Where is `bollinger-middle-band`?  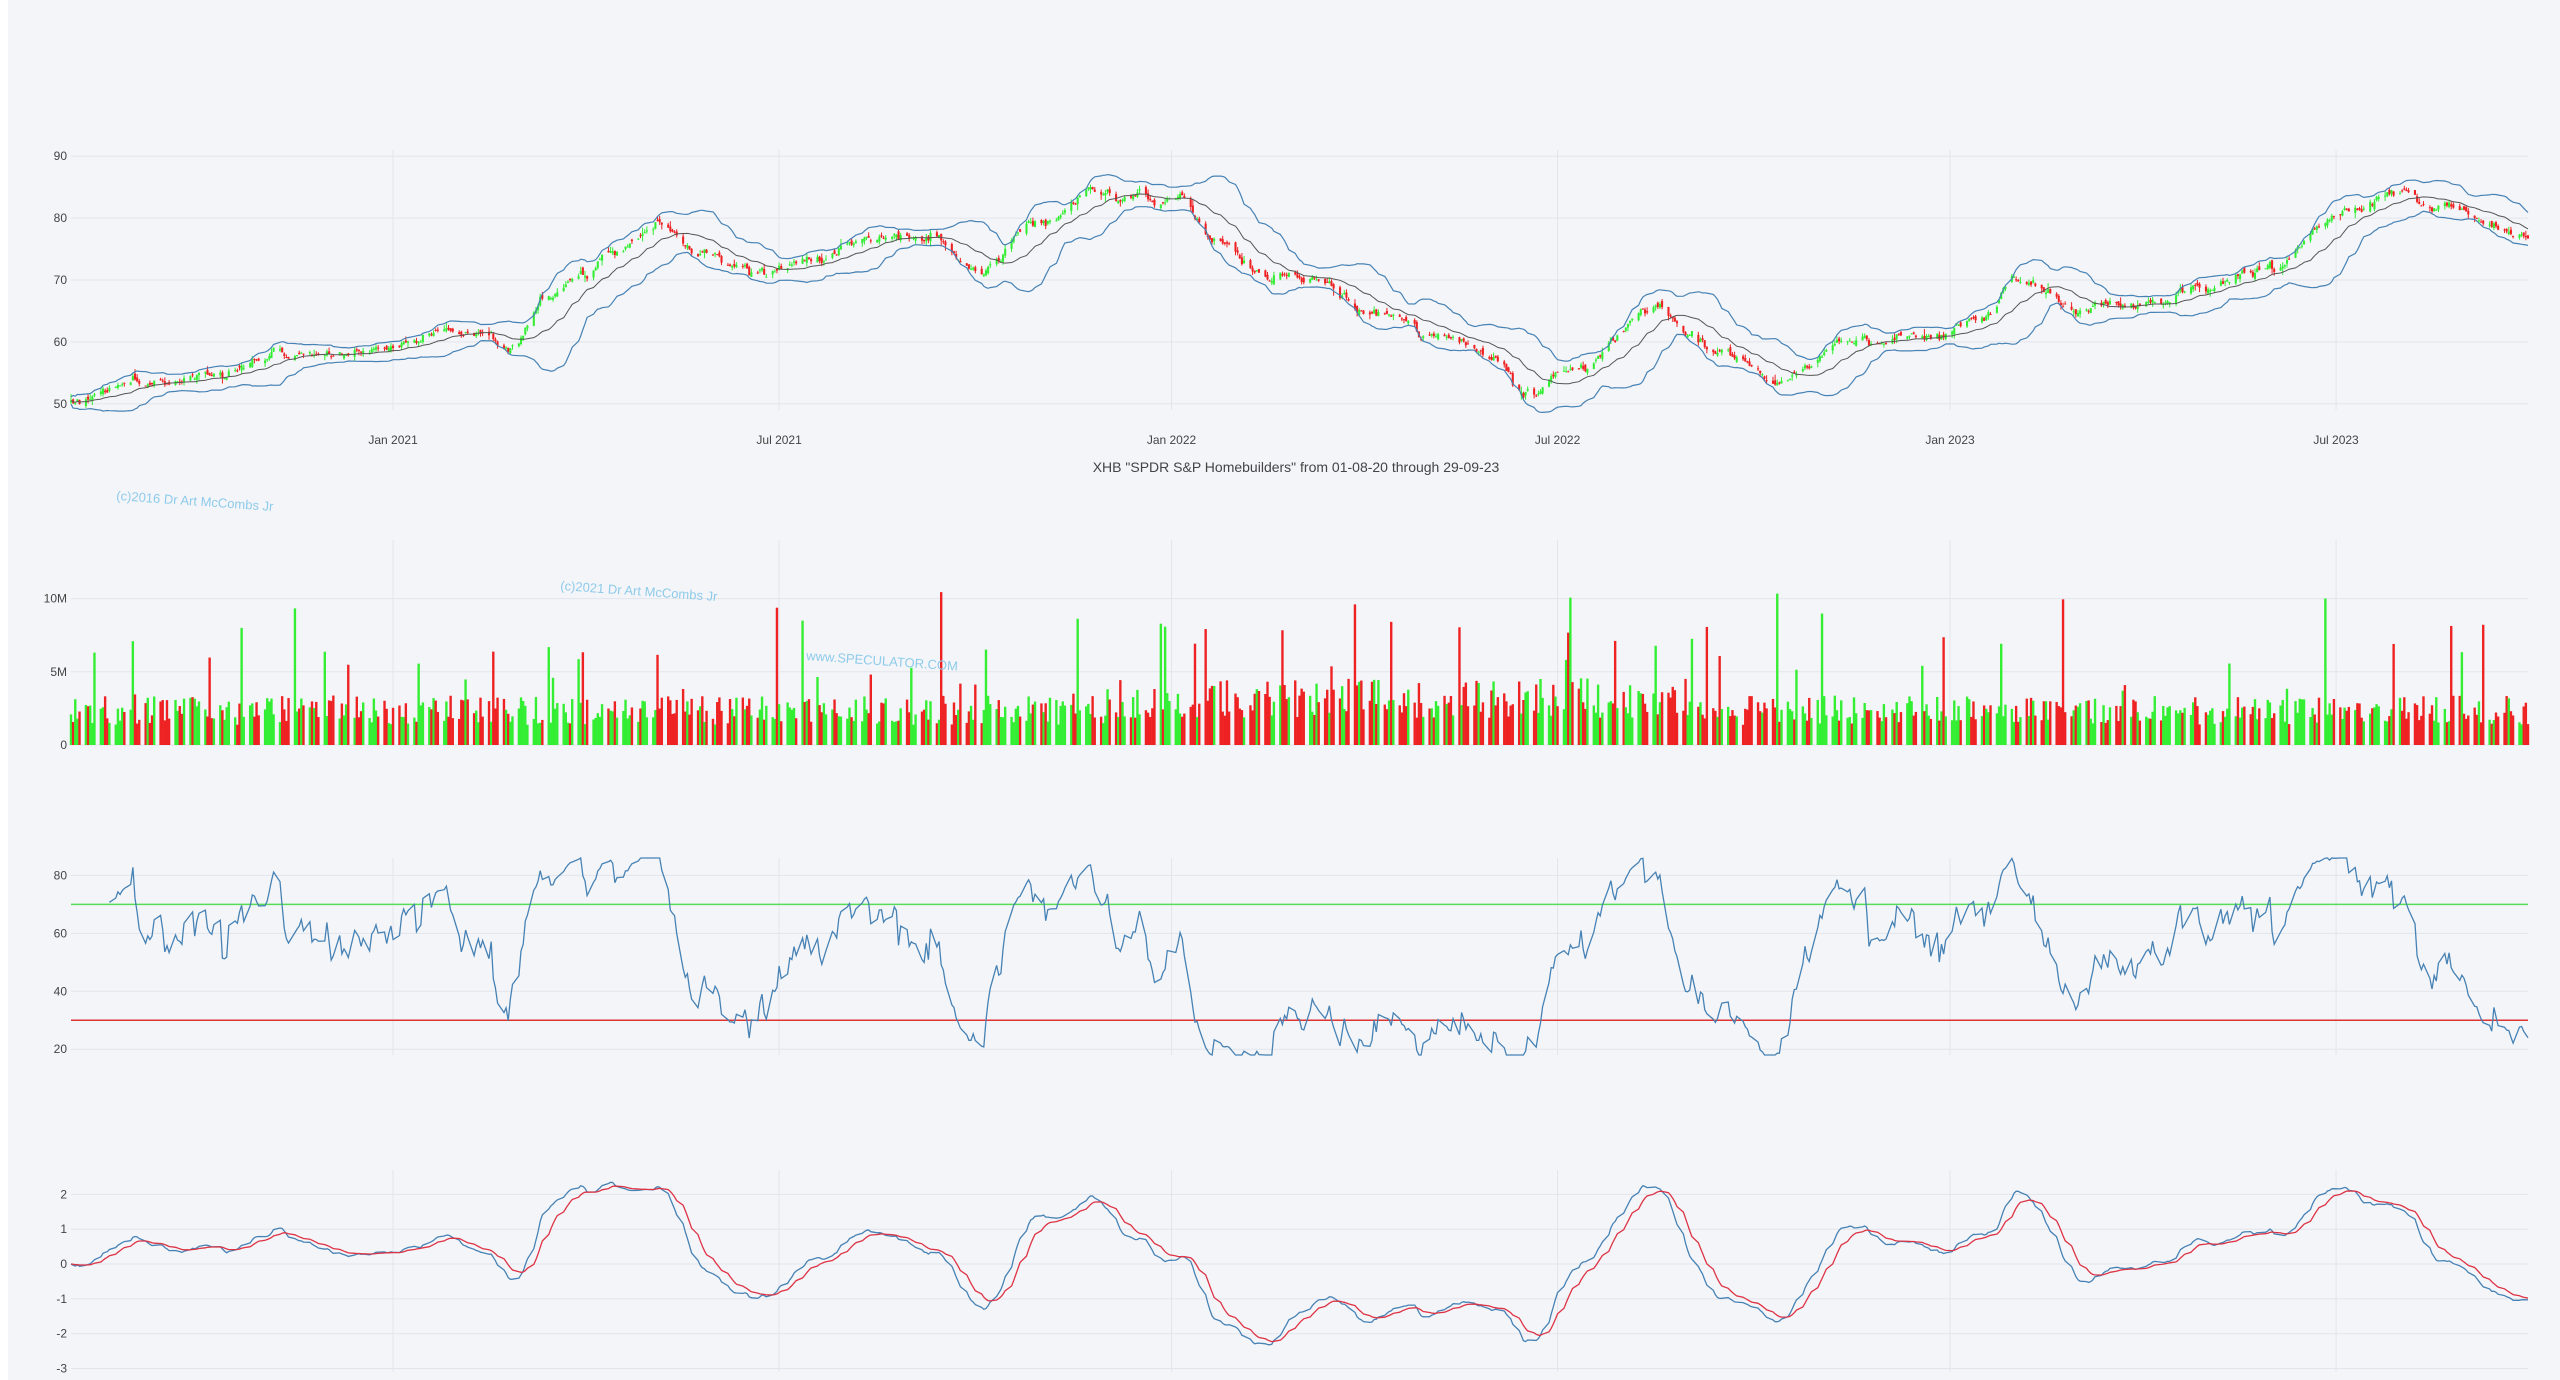
bollinger-middle-band is located at coordinates (1299, 298).